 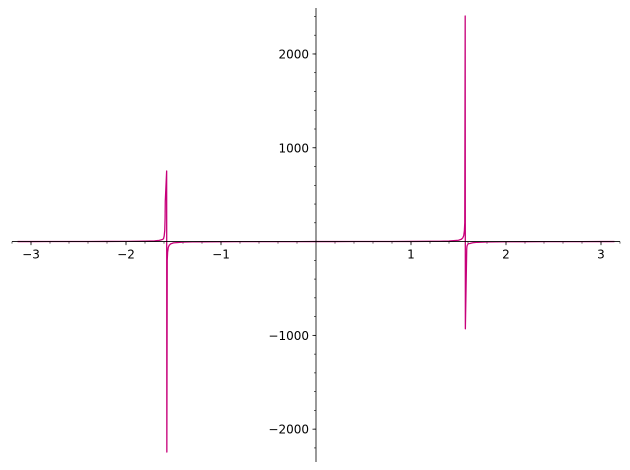 What do you see at coordinates (293, 54) in the screenshot?
I see `y-tick-label: 2000` at bounding box center [293, 54].